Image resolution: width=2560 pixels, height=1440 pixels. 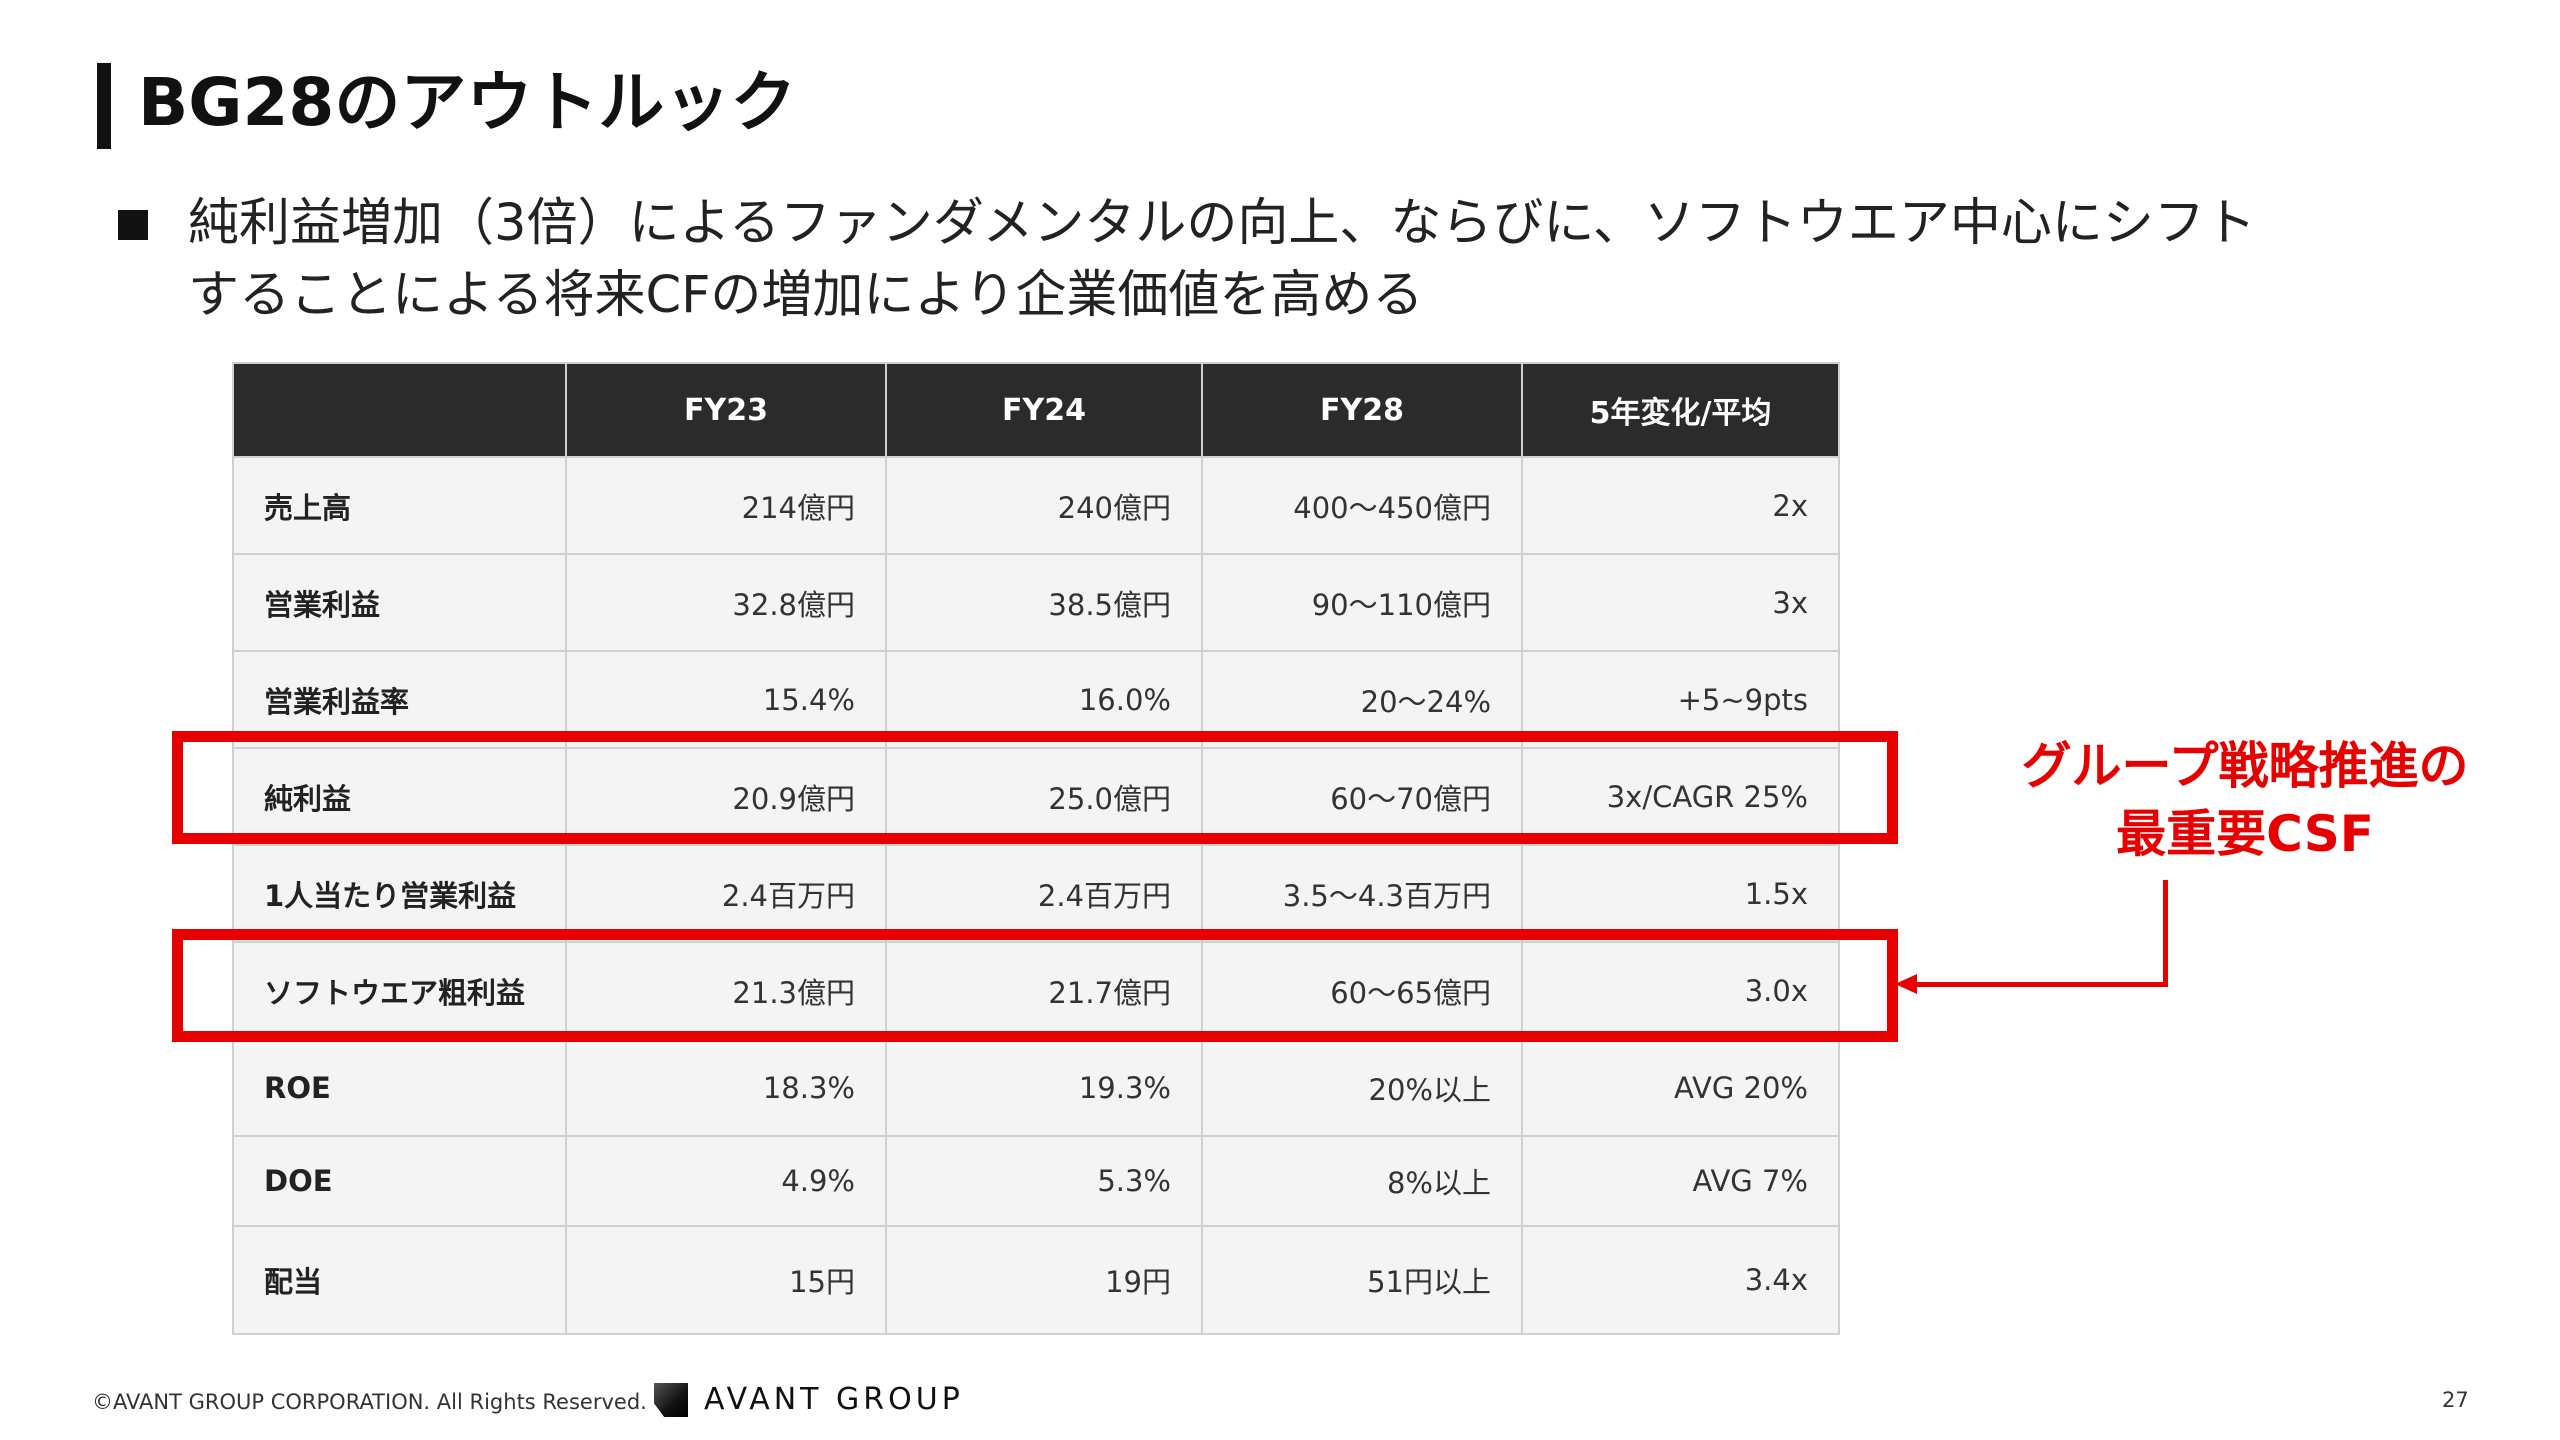 I want to click on cell-fy24: 240億円, so click(x=1044, y=505).